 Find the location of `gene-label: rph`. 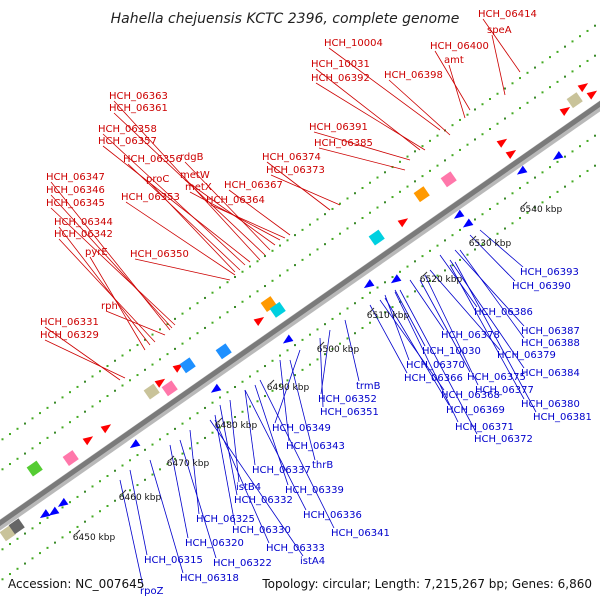

gene-label: rph is located at coordinates (109, 306).